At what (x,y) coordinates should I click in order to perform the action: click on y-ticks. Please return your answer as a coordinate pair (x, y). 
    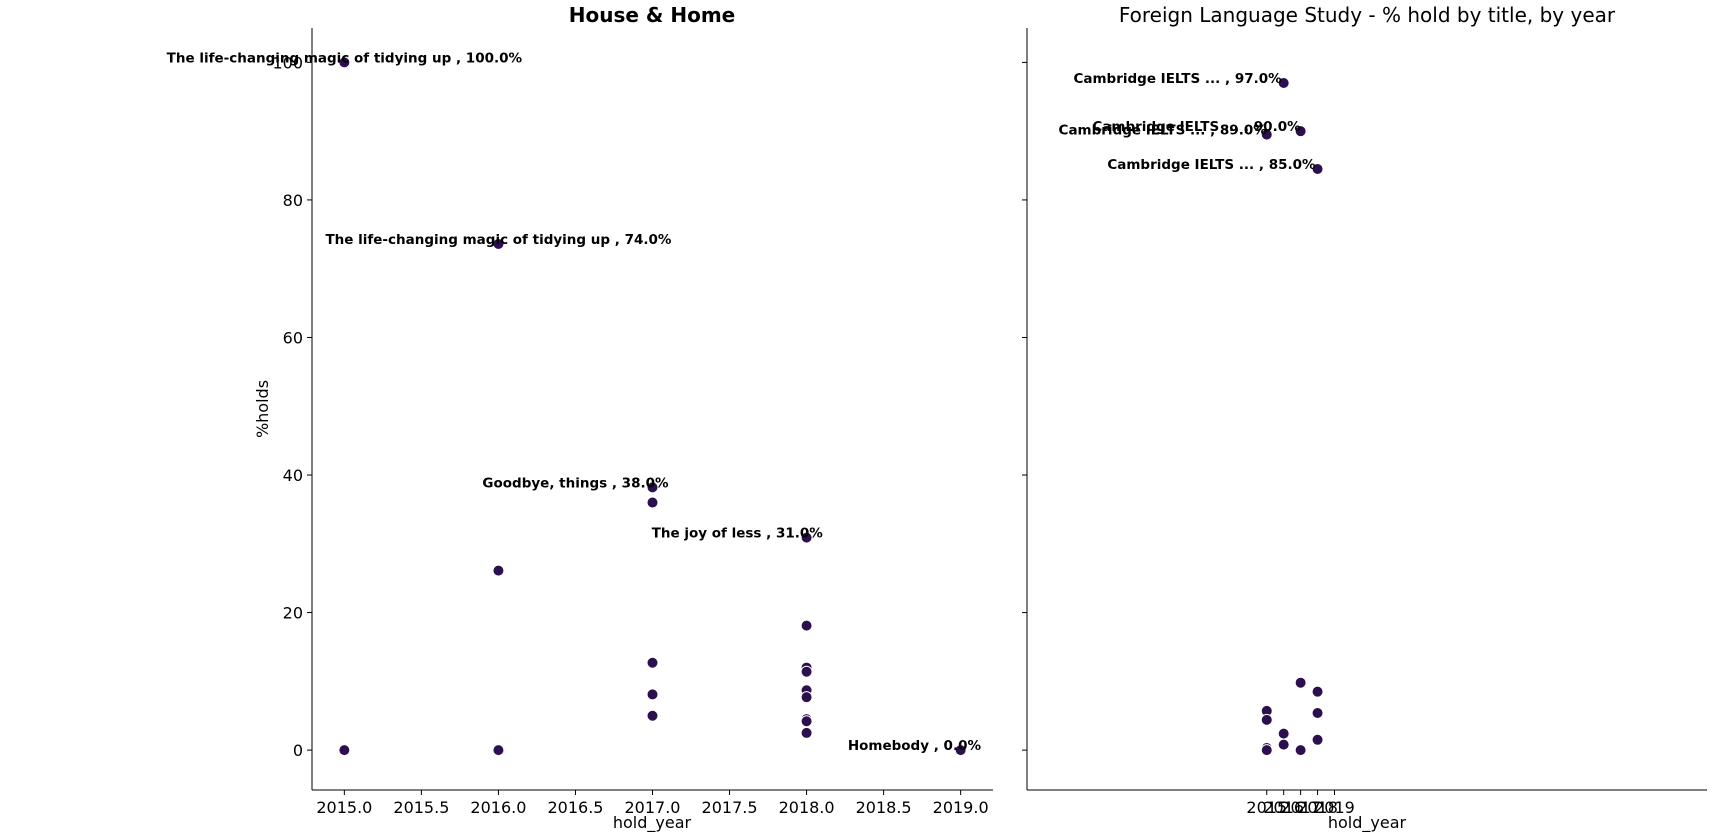
    Looking at the image, I should click on (1024, 406).